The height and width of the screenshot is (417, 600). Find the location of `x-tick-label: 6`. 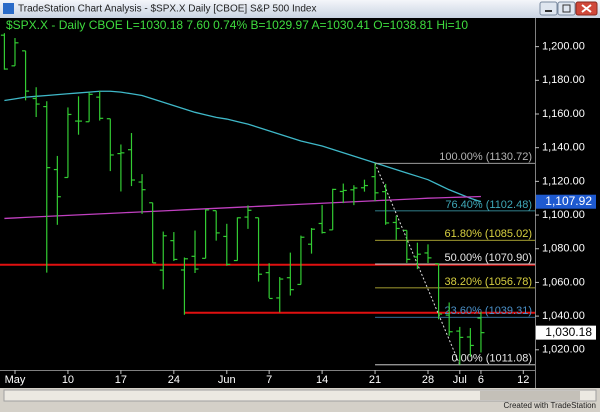

x-tick-label: 6 is located at coordinates (481, 380).